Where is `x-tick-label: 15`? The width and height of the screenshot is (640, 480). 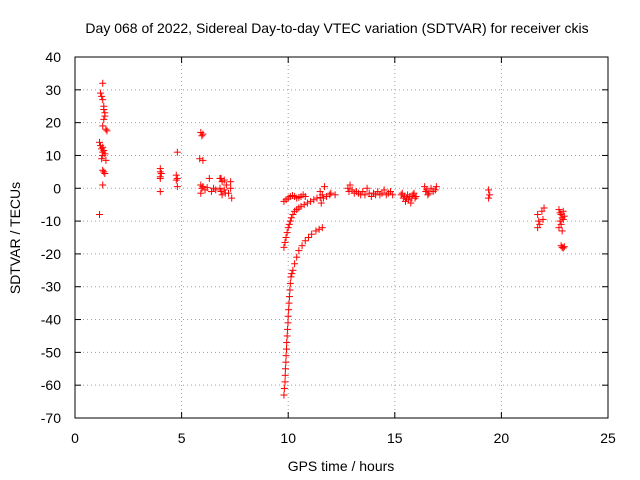 x-tick-label: 15 is located at coordinates (395, 438).